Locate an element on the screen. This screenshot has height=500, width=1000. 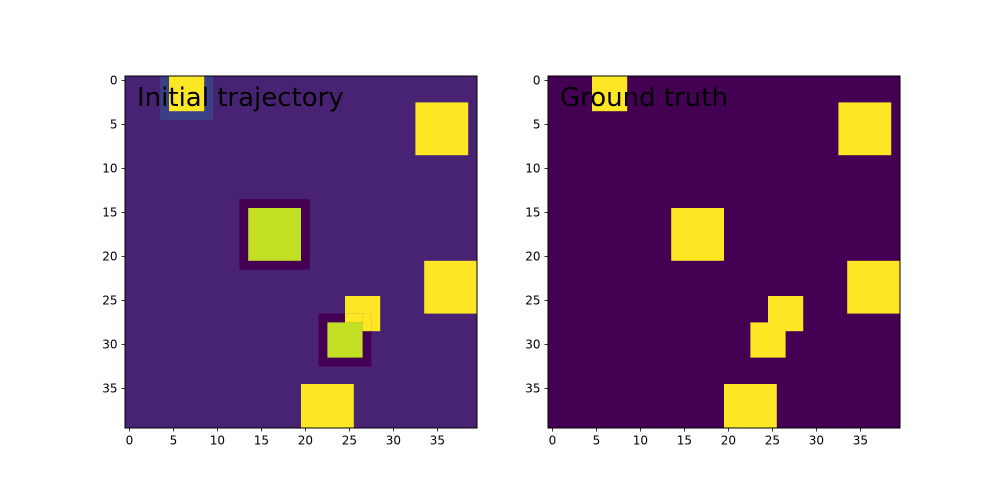
panel-title: Ground truth is located at coordinates (644, 98).